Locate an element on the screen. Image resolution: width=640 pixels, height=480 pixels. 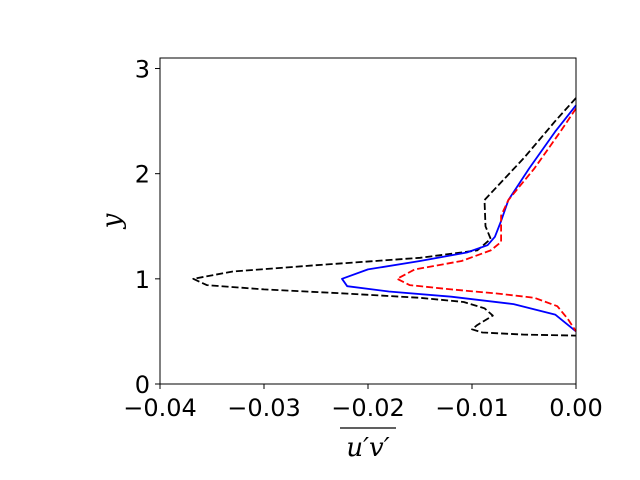
x-tick-label: −0.04 is located at coordinates (160, 408).